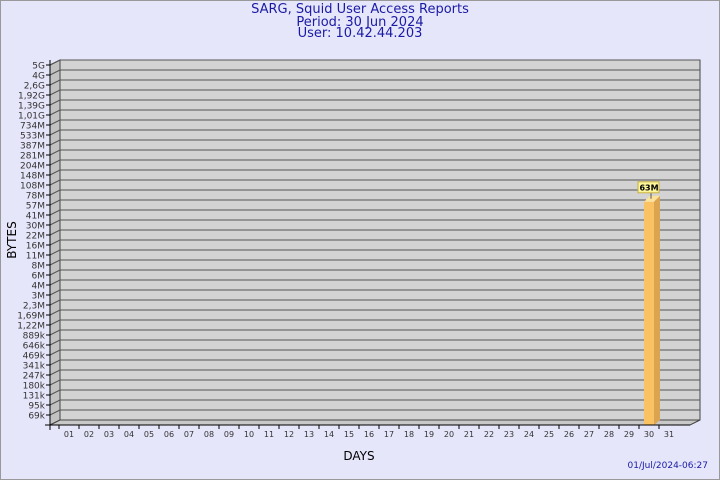 The image size is (720, 480). Describe the element at coordinates (34, 367) in the screenshot. I see `y-tick-label: 341k` at that location.